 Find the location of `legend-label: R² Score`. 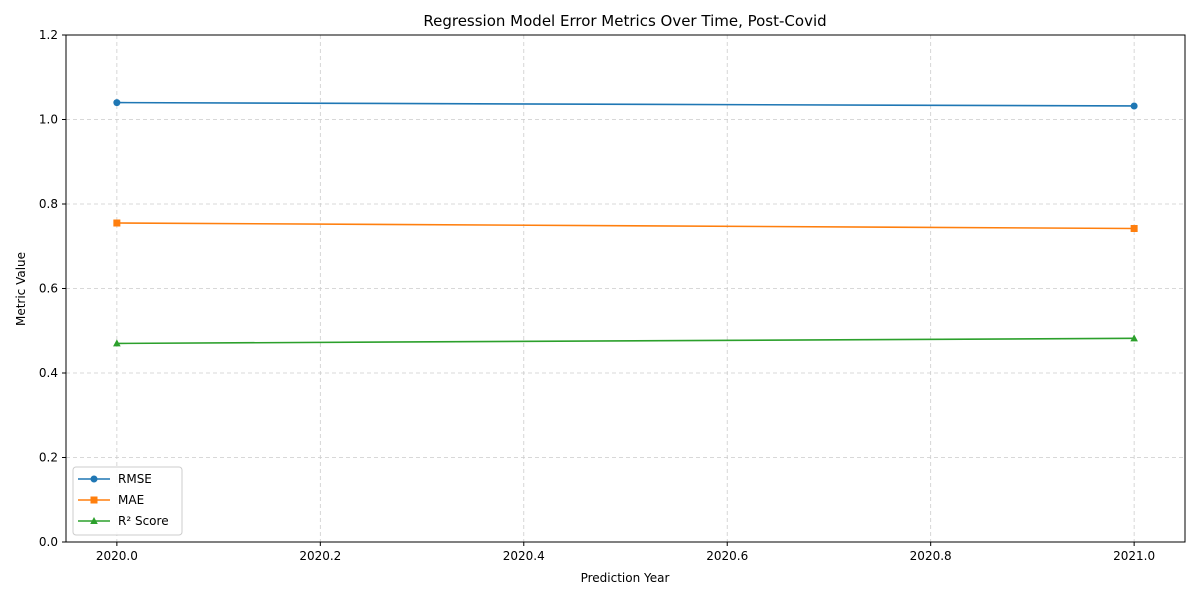

legend-label: R² Score is located at coordinates (143, 521).